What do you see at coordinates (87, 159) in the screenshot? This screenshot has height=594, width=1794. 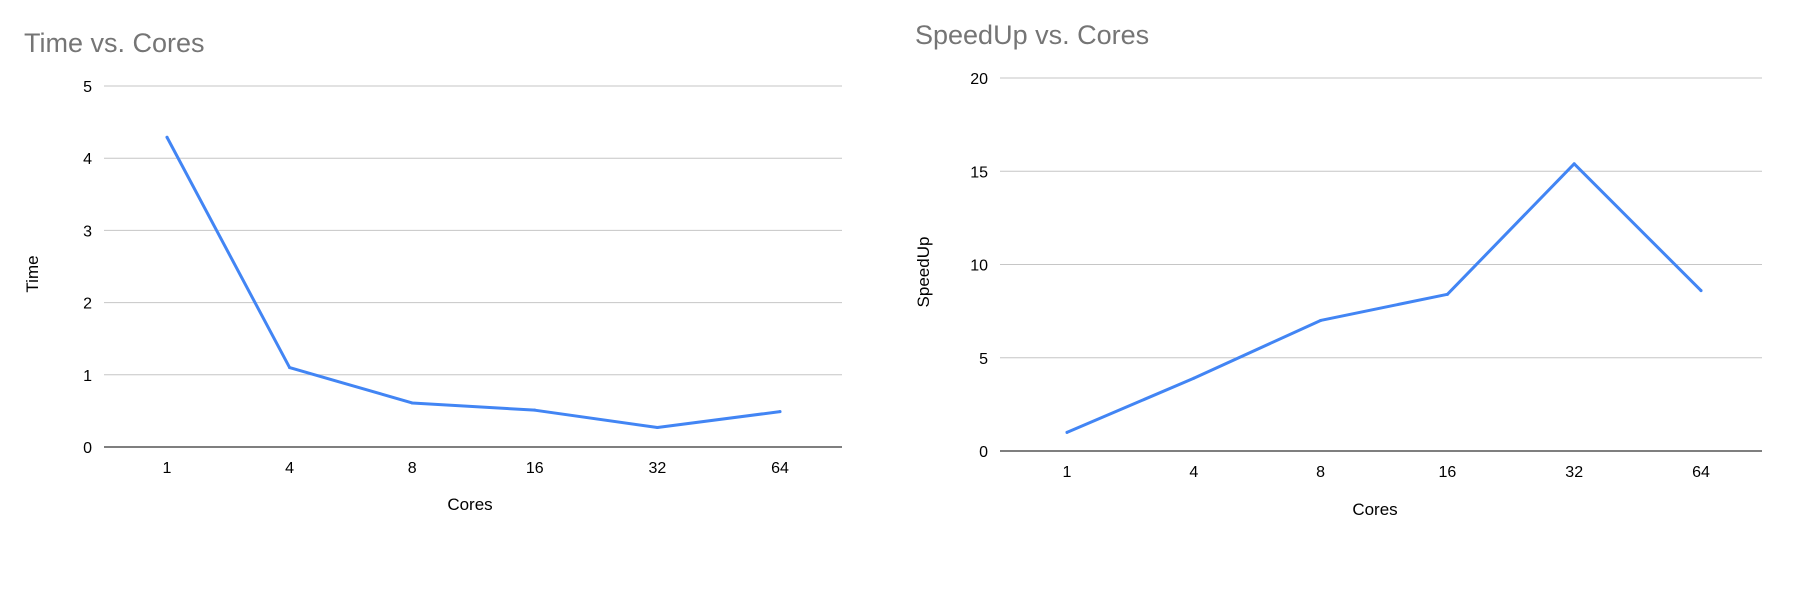 I see `y-tick-label: 4` at bounding box center [87, 159].